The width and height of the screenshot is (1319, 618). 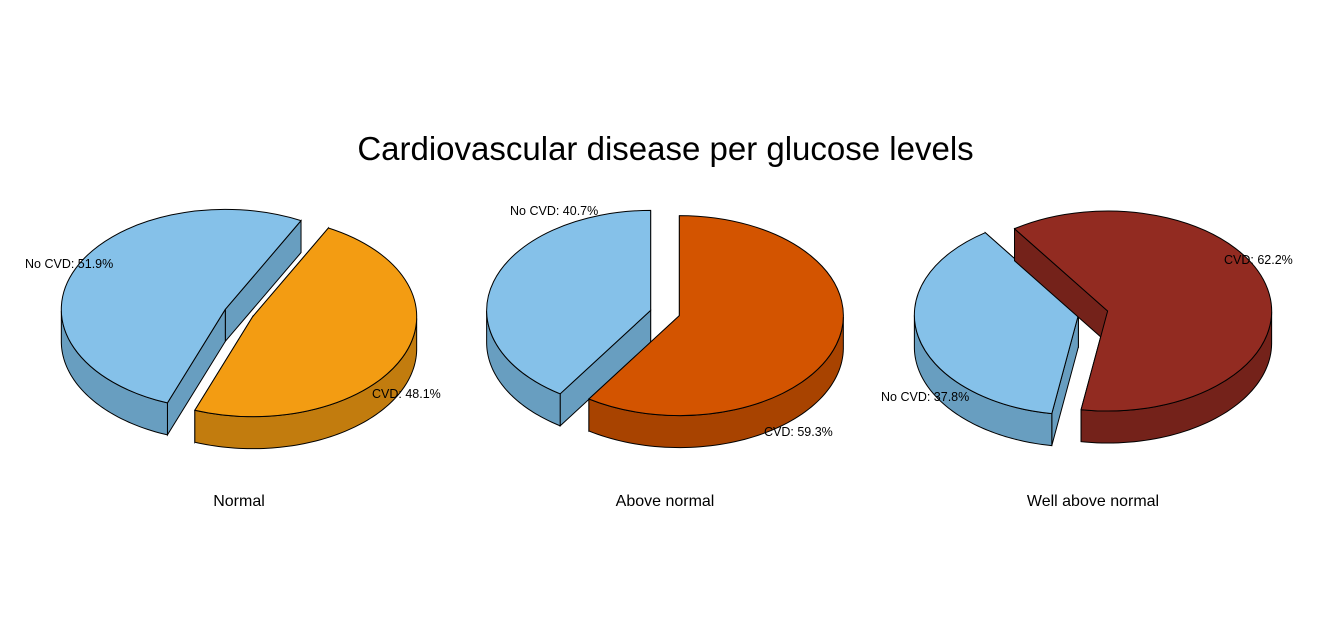 What do you see at coordinates (69, 264) in the screenshot?
I see `slice-label: No CVD: 51.9%` at bounding box center [69, 264].